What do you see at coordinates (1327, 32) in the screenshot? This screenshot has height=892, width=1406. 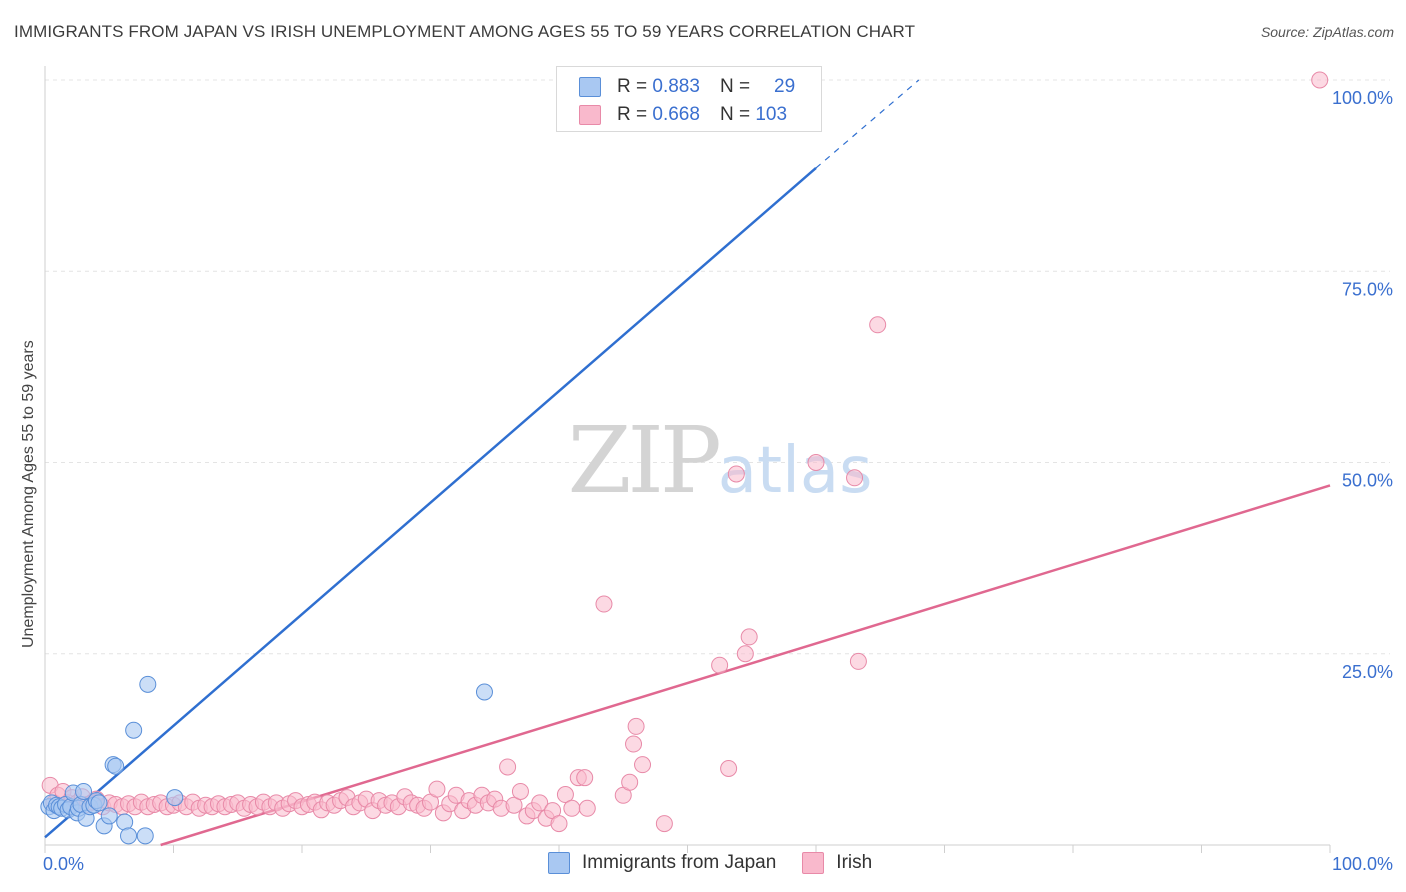 I see `source-label: Source: ZipAtlas.com` at bounding box center [1327, 32].